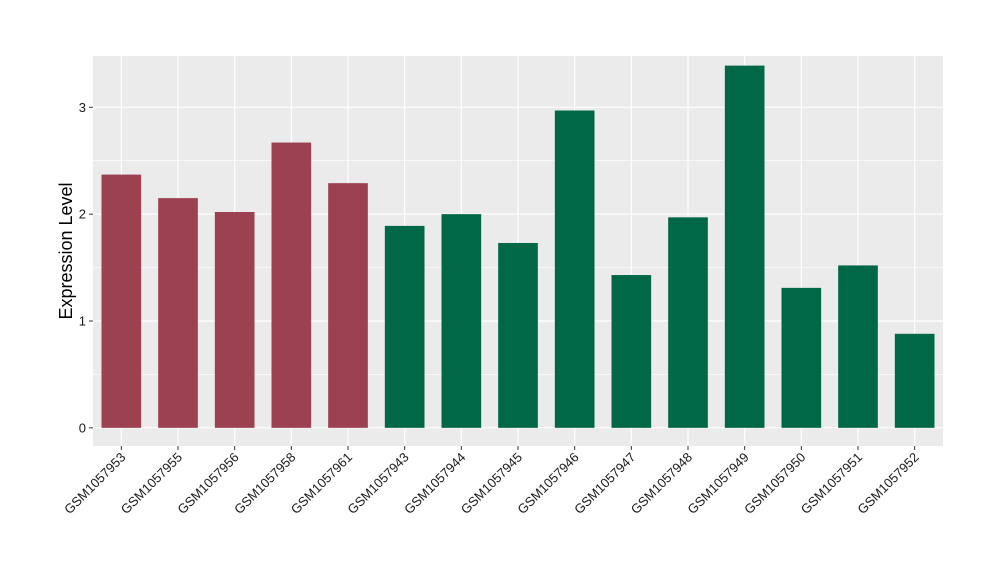  What do you see at coordinates (461, 321) in the screenshot?
I see `bar-GSM1057944` at bounding box center [461, 321].